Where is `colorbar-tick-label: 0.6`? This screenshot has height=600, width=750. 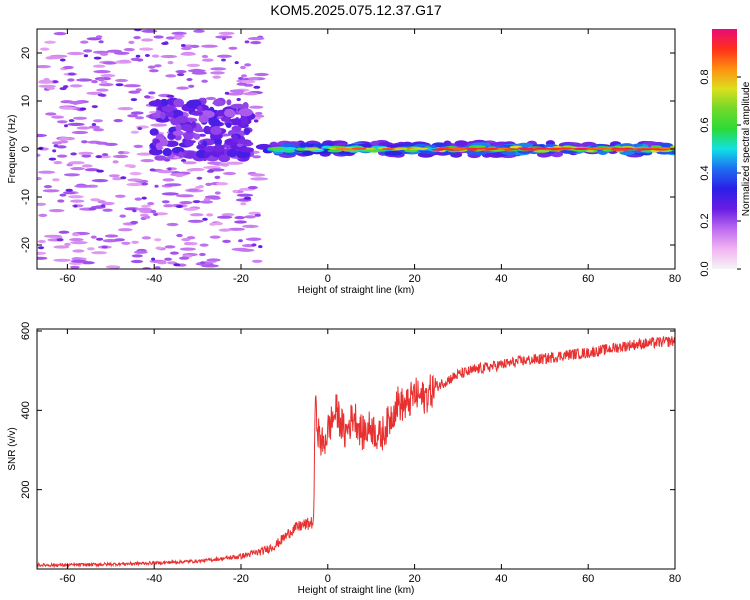
colorbar-tick-label: 0.6 is located at coordinates (705, 124).